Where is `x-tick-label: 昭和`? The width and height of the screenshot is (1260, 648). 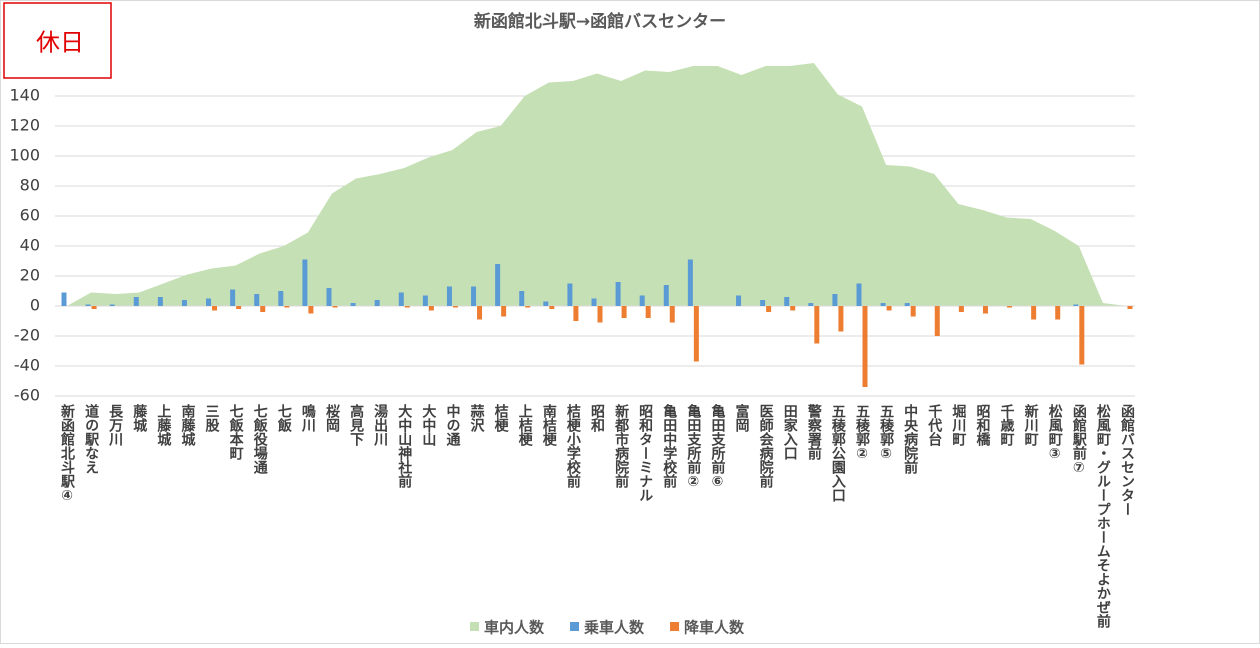
x-tick-label: 昭和 is located at coordinates (597, 418).